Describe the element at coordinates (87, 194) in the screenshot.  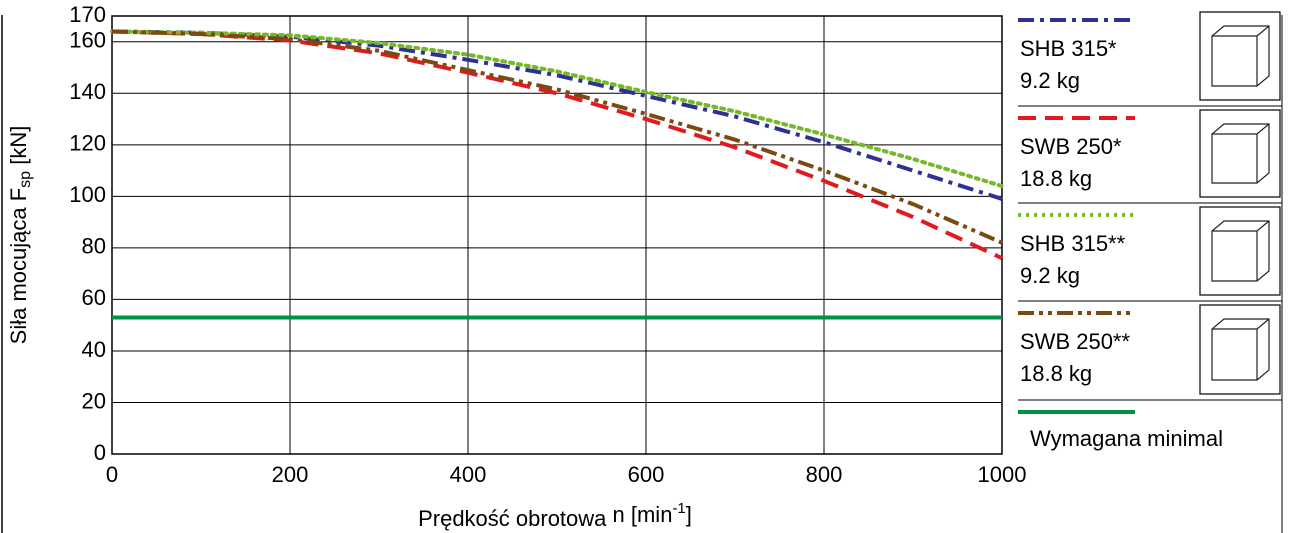
I see `y-tick-label: 100` at that location.